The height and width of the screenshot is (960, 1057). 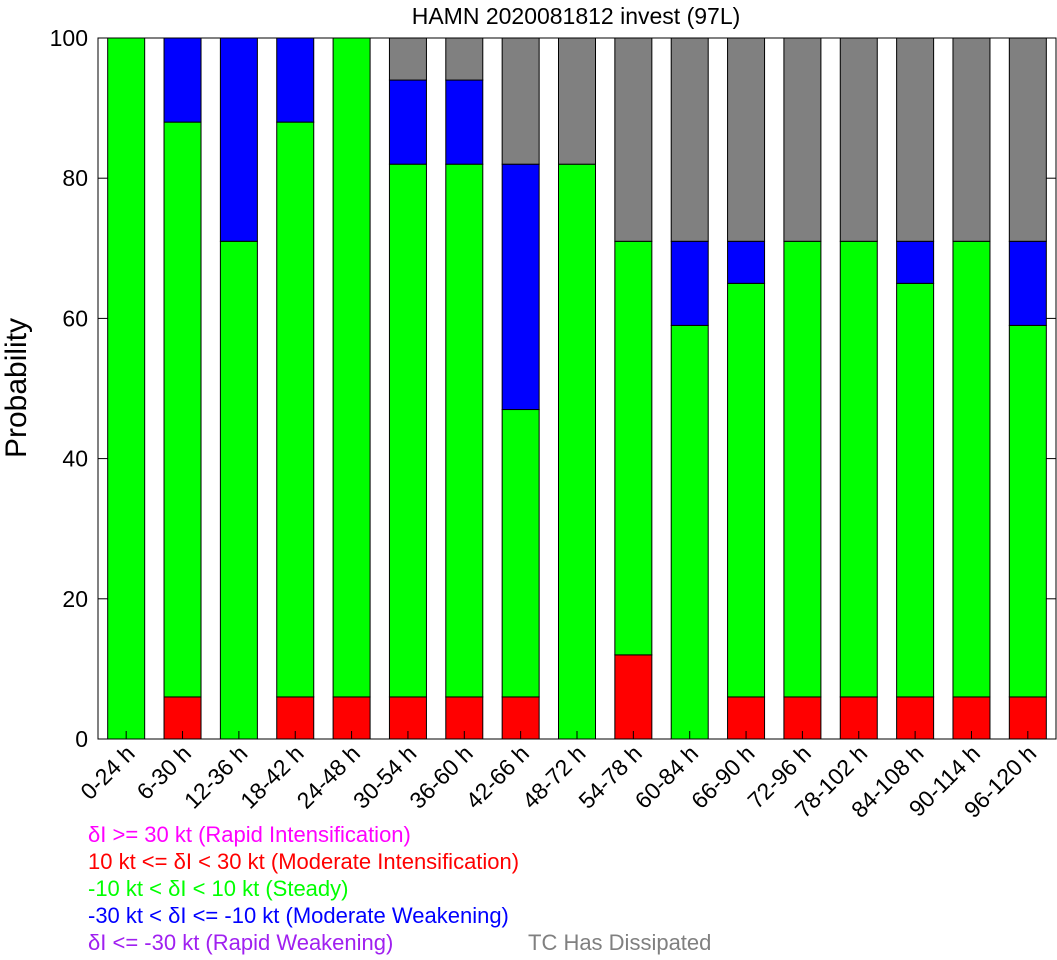 I want to click on legend-dissipated-text: TC Has Dissipated, so click(x=620, y=942).